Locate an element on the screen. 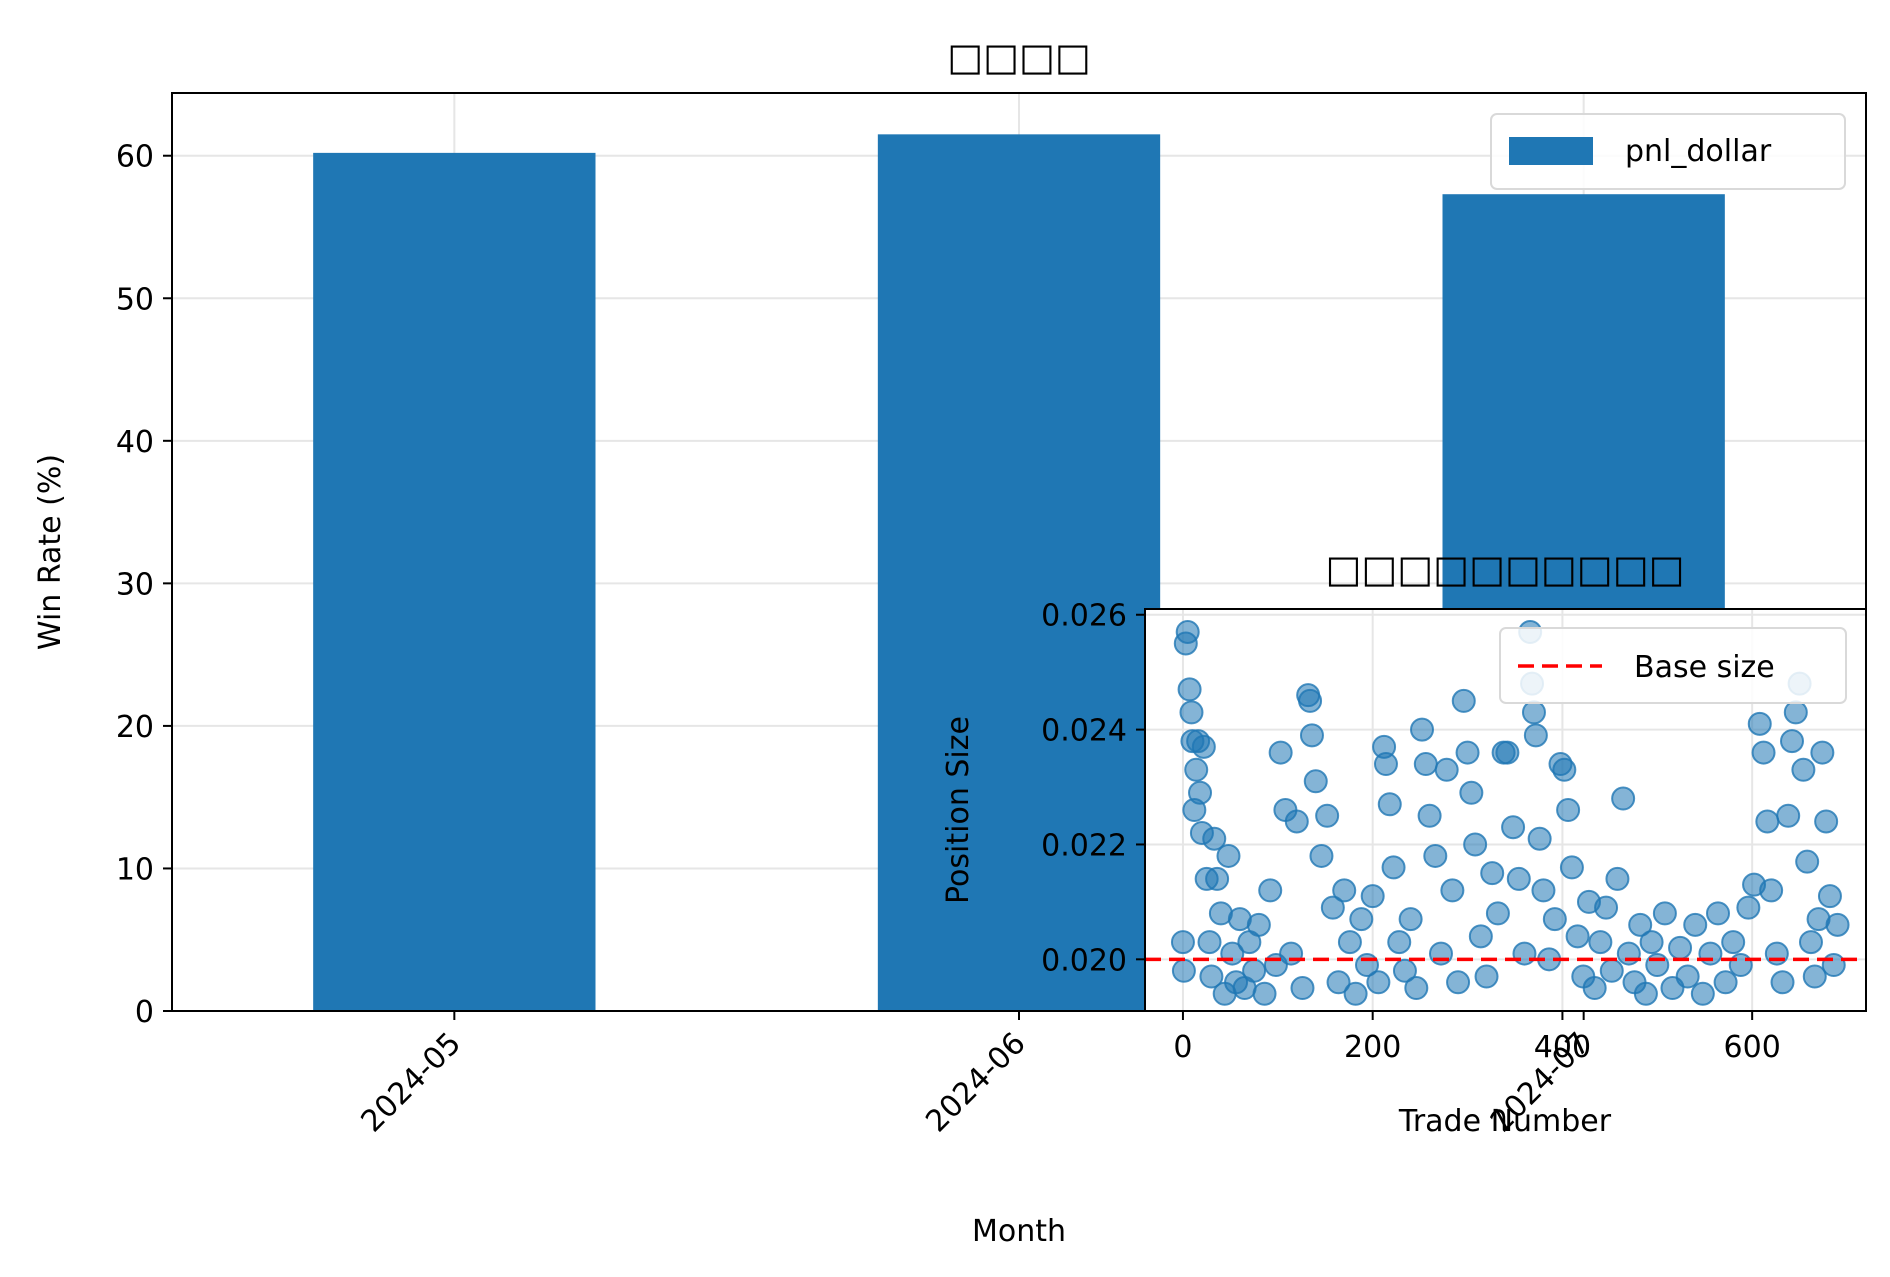  inset-x-tick-label: 600 is located at coordinates (1752, 1047).